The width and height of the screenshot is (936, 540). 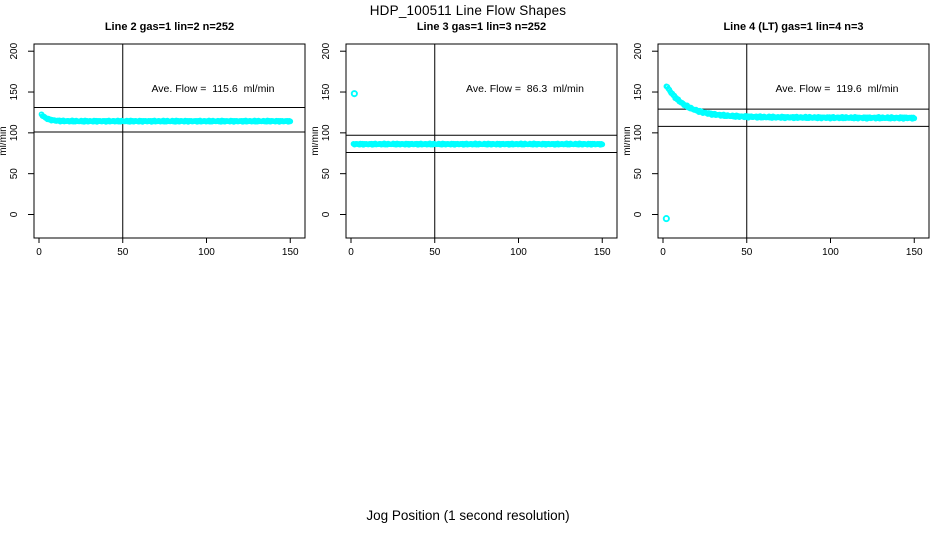 I want to click on panel-title: Line 3 gas=1 lin=3 n=252, so click(x=481, y=27).